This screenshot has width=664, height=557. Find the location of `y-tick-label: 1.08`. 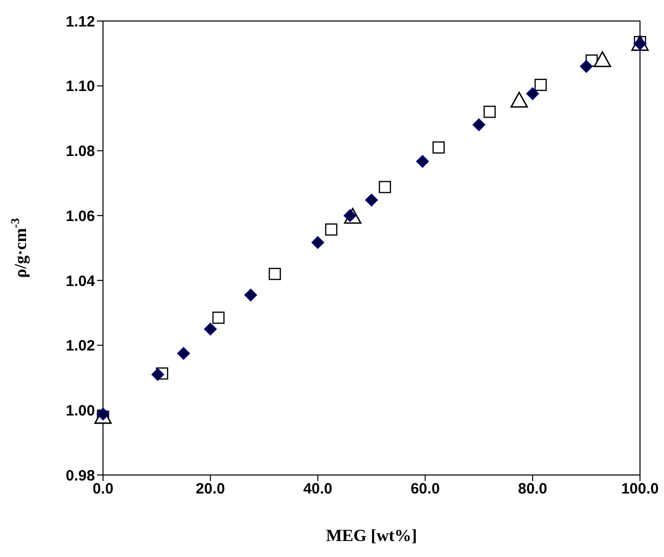

y-tick-label: 1.08 is located at coordinates (80, 151).